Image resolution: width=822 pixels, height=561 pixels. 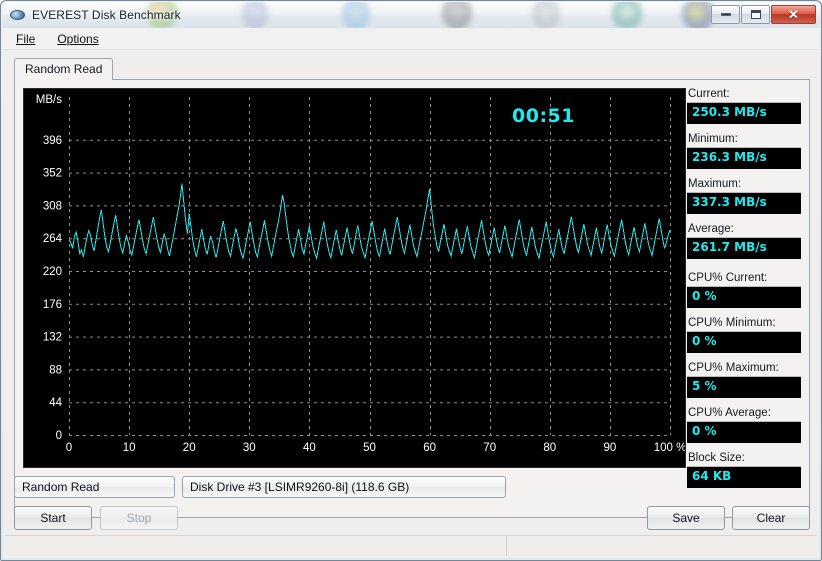 I want to click on start-button: Start, so click(x=53, y=518).